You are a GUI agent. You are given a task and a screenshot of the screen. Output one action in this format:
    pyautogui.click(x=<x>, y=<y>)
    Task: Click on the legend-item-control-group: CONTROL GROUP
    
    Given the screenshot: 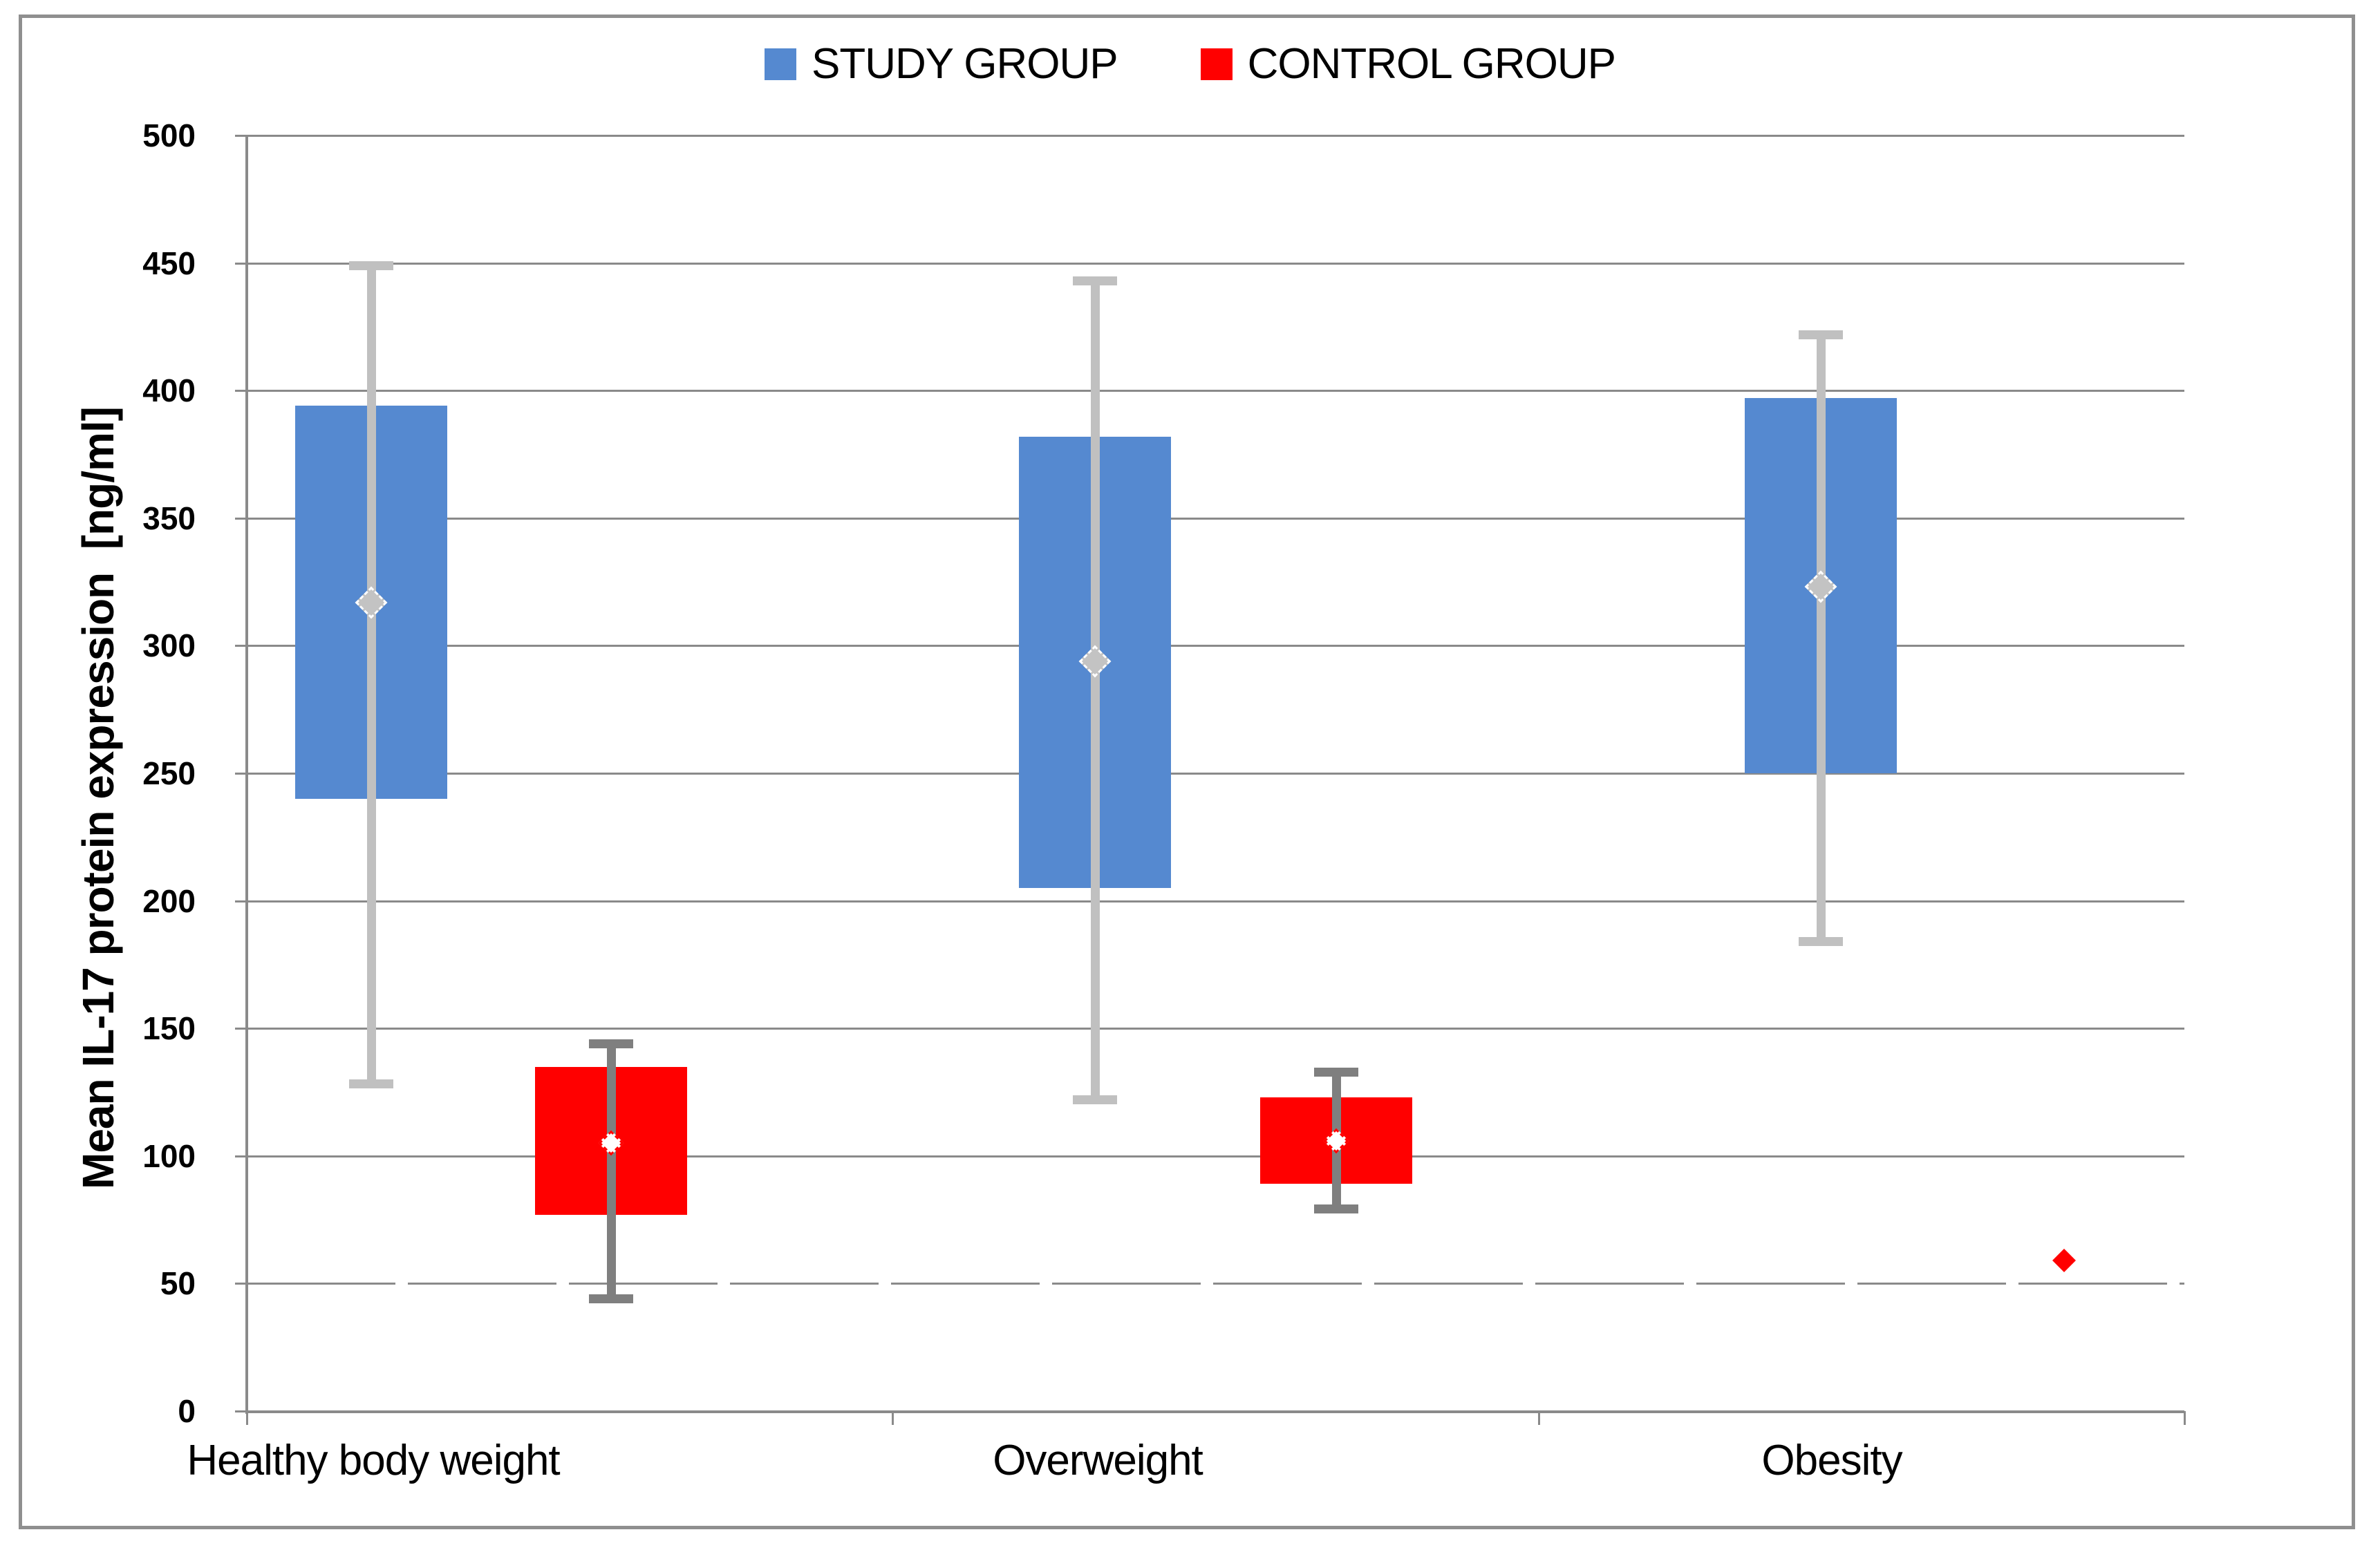 What is the action you would take?
    pyautogui.click(x=1408, y=64)
    